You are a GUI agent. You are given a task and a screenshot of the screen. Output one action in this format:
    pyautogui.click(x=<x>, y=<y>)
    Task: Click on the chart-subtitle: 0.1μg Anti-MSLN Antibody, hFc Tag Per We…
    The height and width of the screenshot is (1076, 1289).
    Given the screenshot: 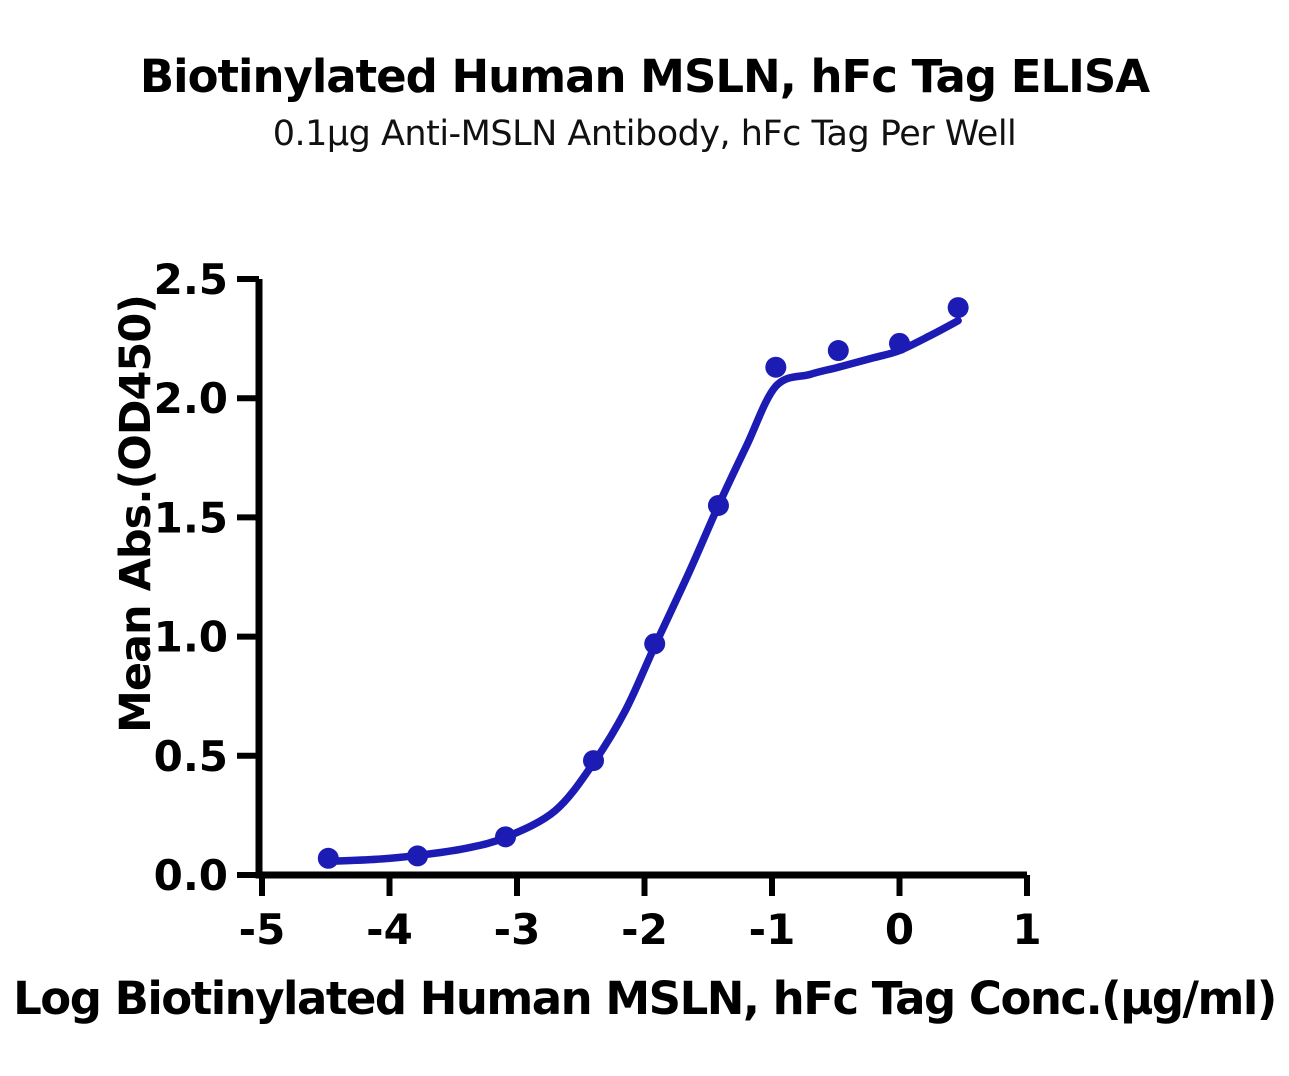 What is the action you would take?
    pyautogui.click(x=644, y=134)
    